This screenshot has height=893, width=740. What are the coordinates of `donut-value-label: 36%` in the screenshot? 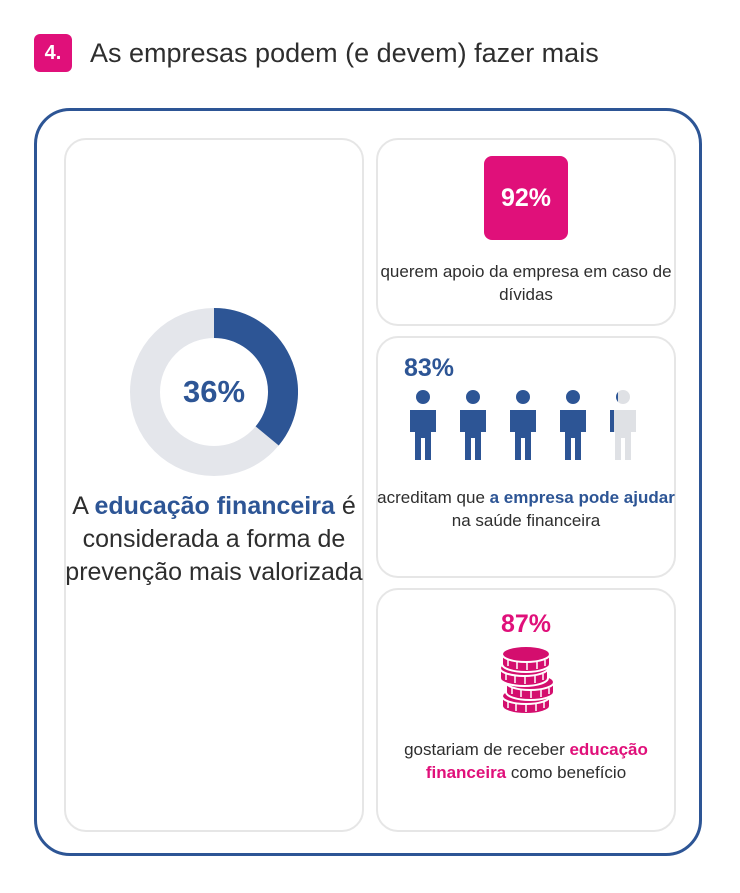 It's located at (214, 391).